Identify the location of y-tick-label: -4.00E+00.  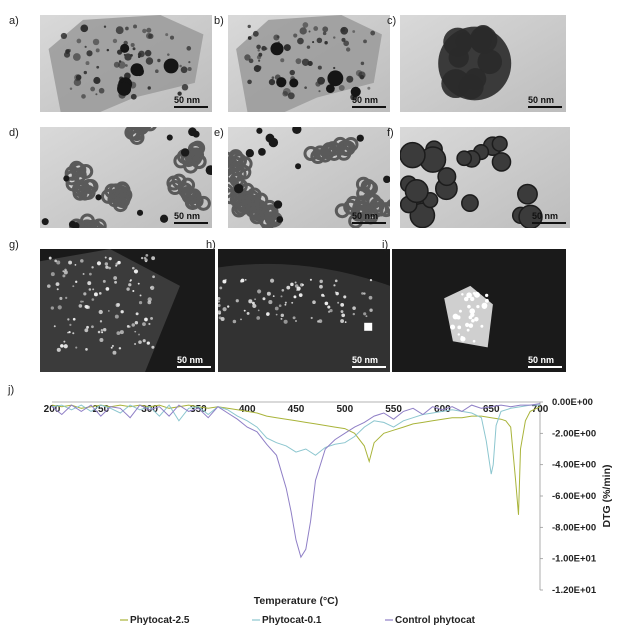
(574, 465).